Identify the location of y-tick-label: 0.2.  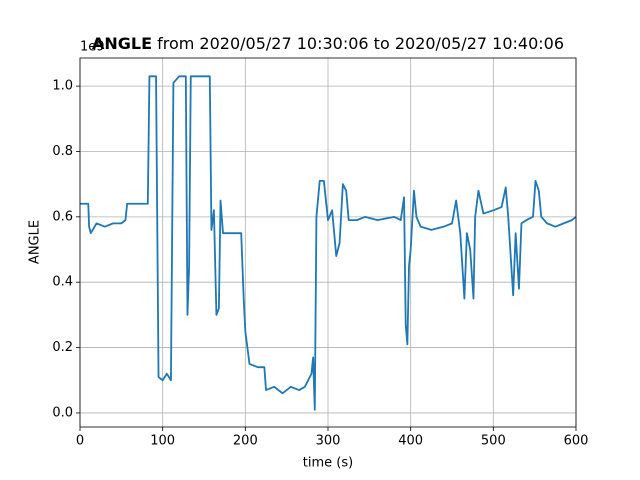
(62, 347).